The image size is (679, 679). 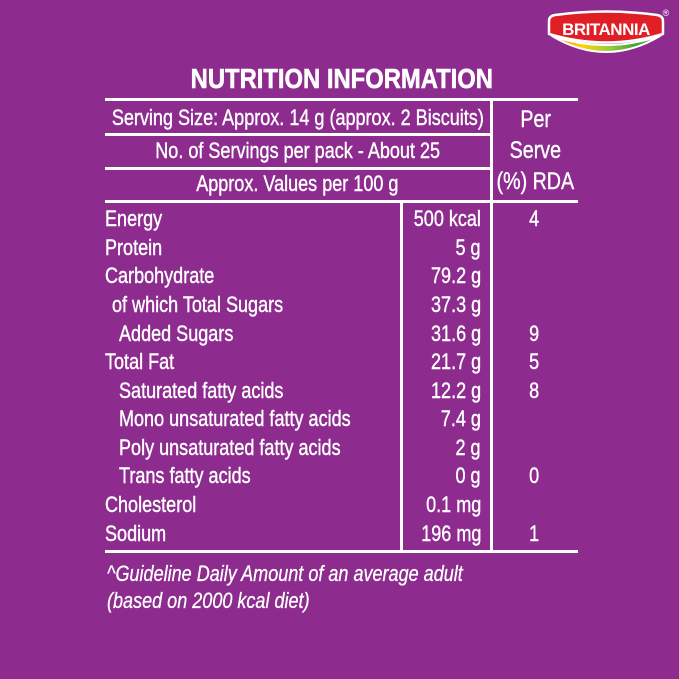 What do you see at coordinates (160, 276) in the screenshot?
I see `nutrient-name: Carbohydrate` at bounding box center [160, 276].